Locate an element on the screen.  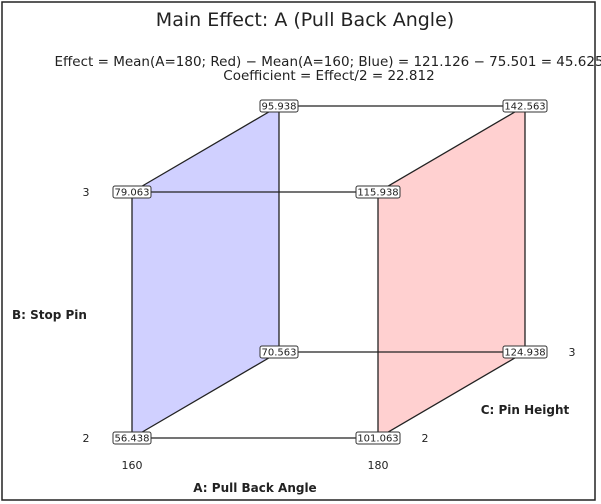
figure-title: Main Effect: A (Pull Back Angle) is located at coordinates (305, 20).